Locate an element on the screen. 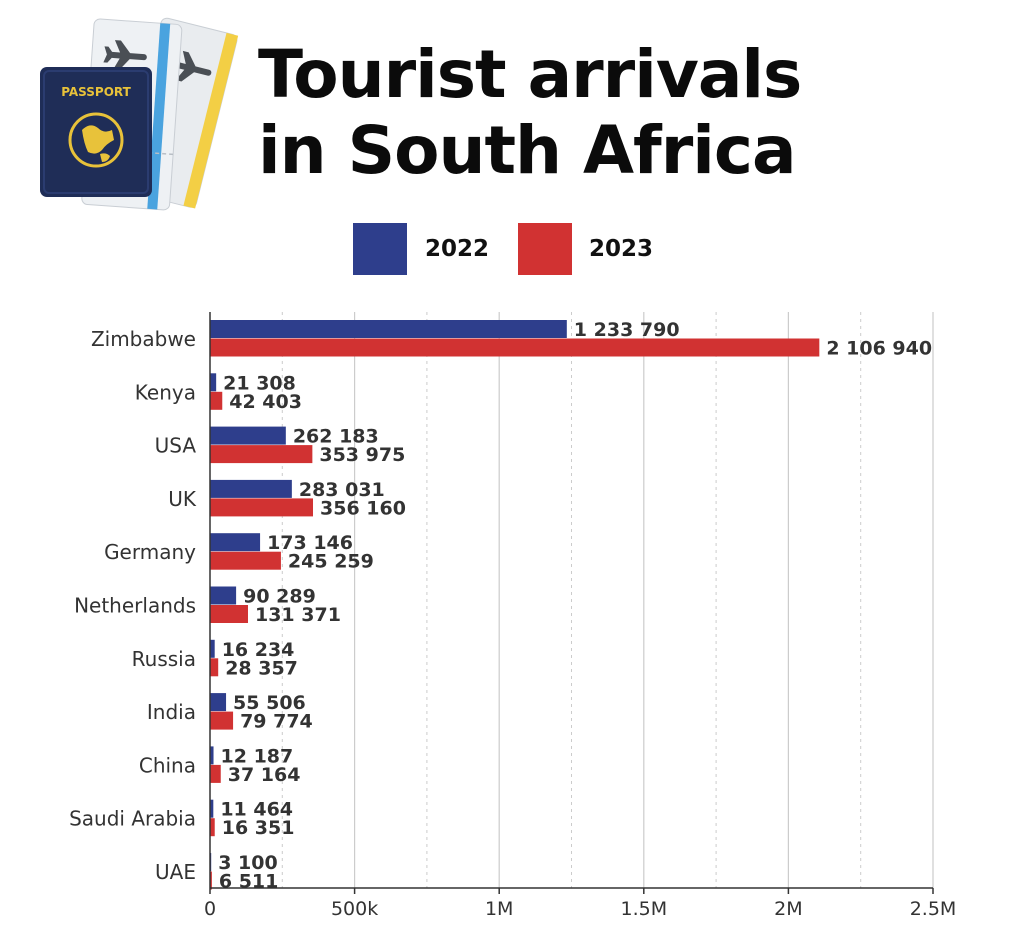 The width and height of the screenshot is (1024, 937). legend-swatch-2023 is located at coordinates (545, 249).